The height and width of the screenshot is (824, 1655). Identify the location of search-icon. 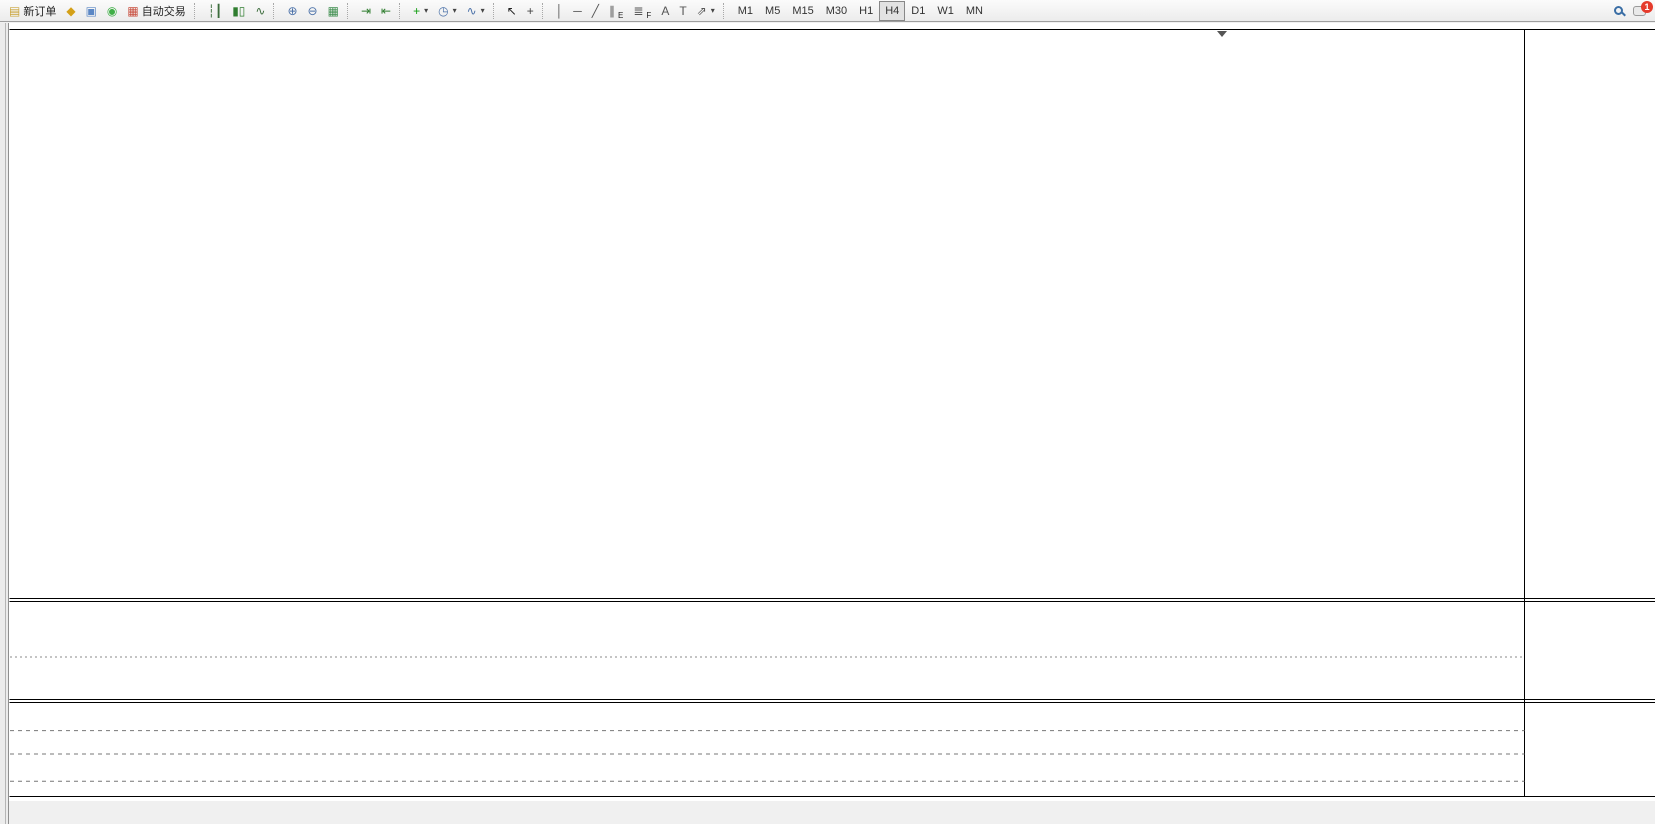
(1618, 10).